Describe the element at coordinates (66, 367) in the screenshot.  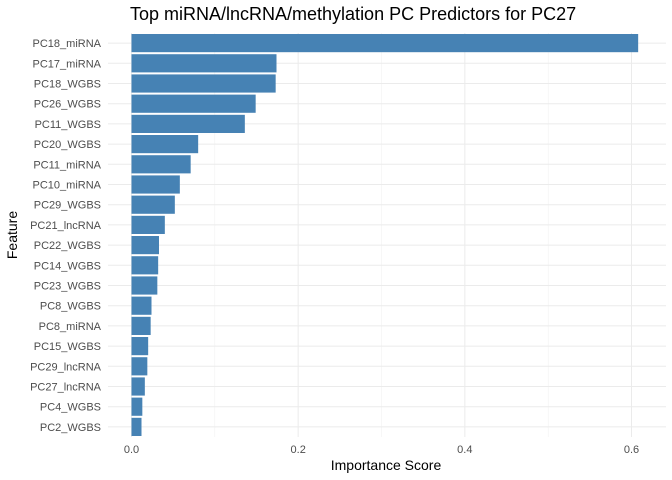
I see `y-tick-label: PC29_lncRNA` at that location.